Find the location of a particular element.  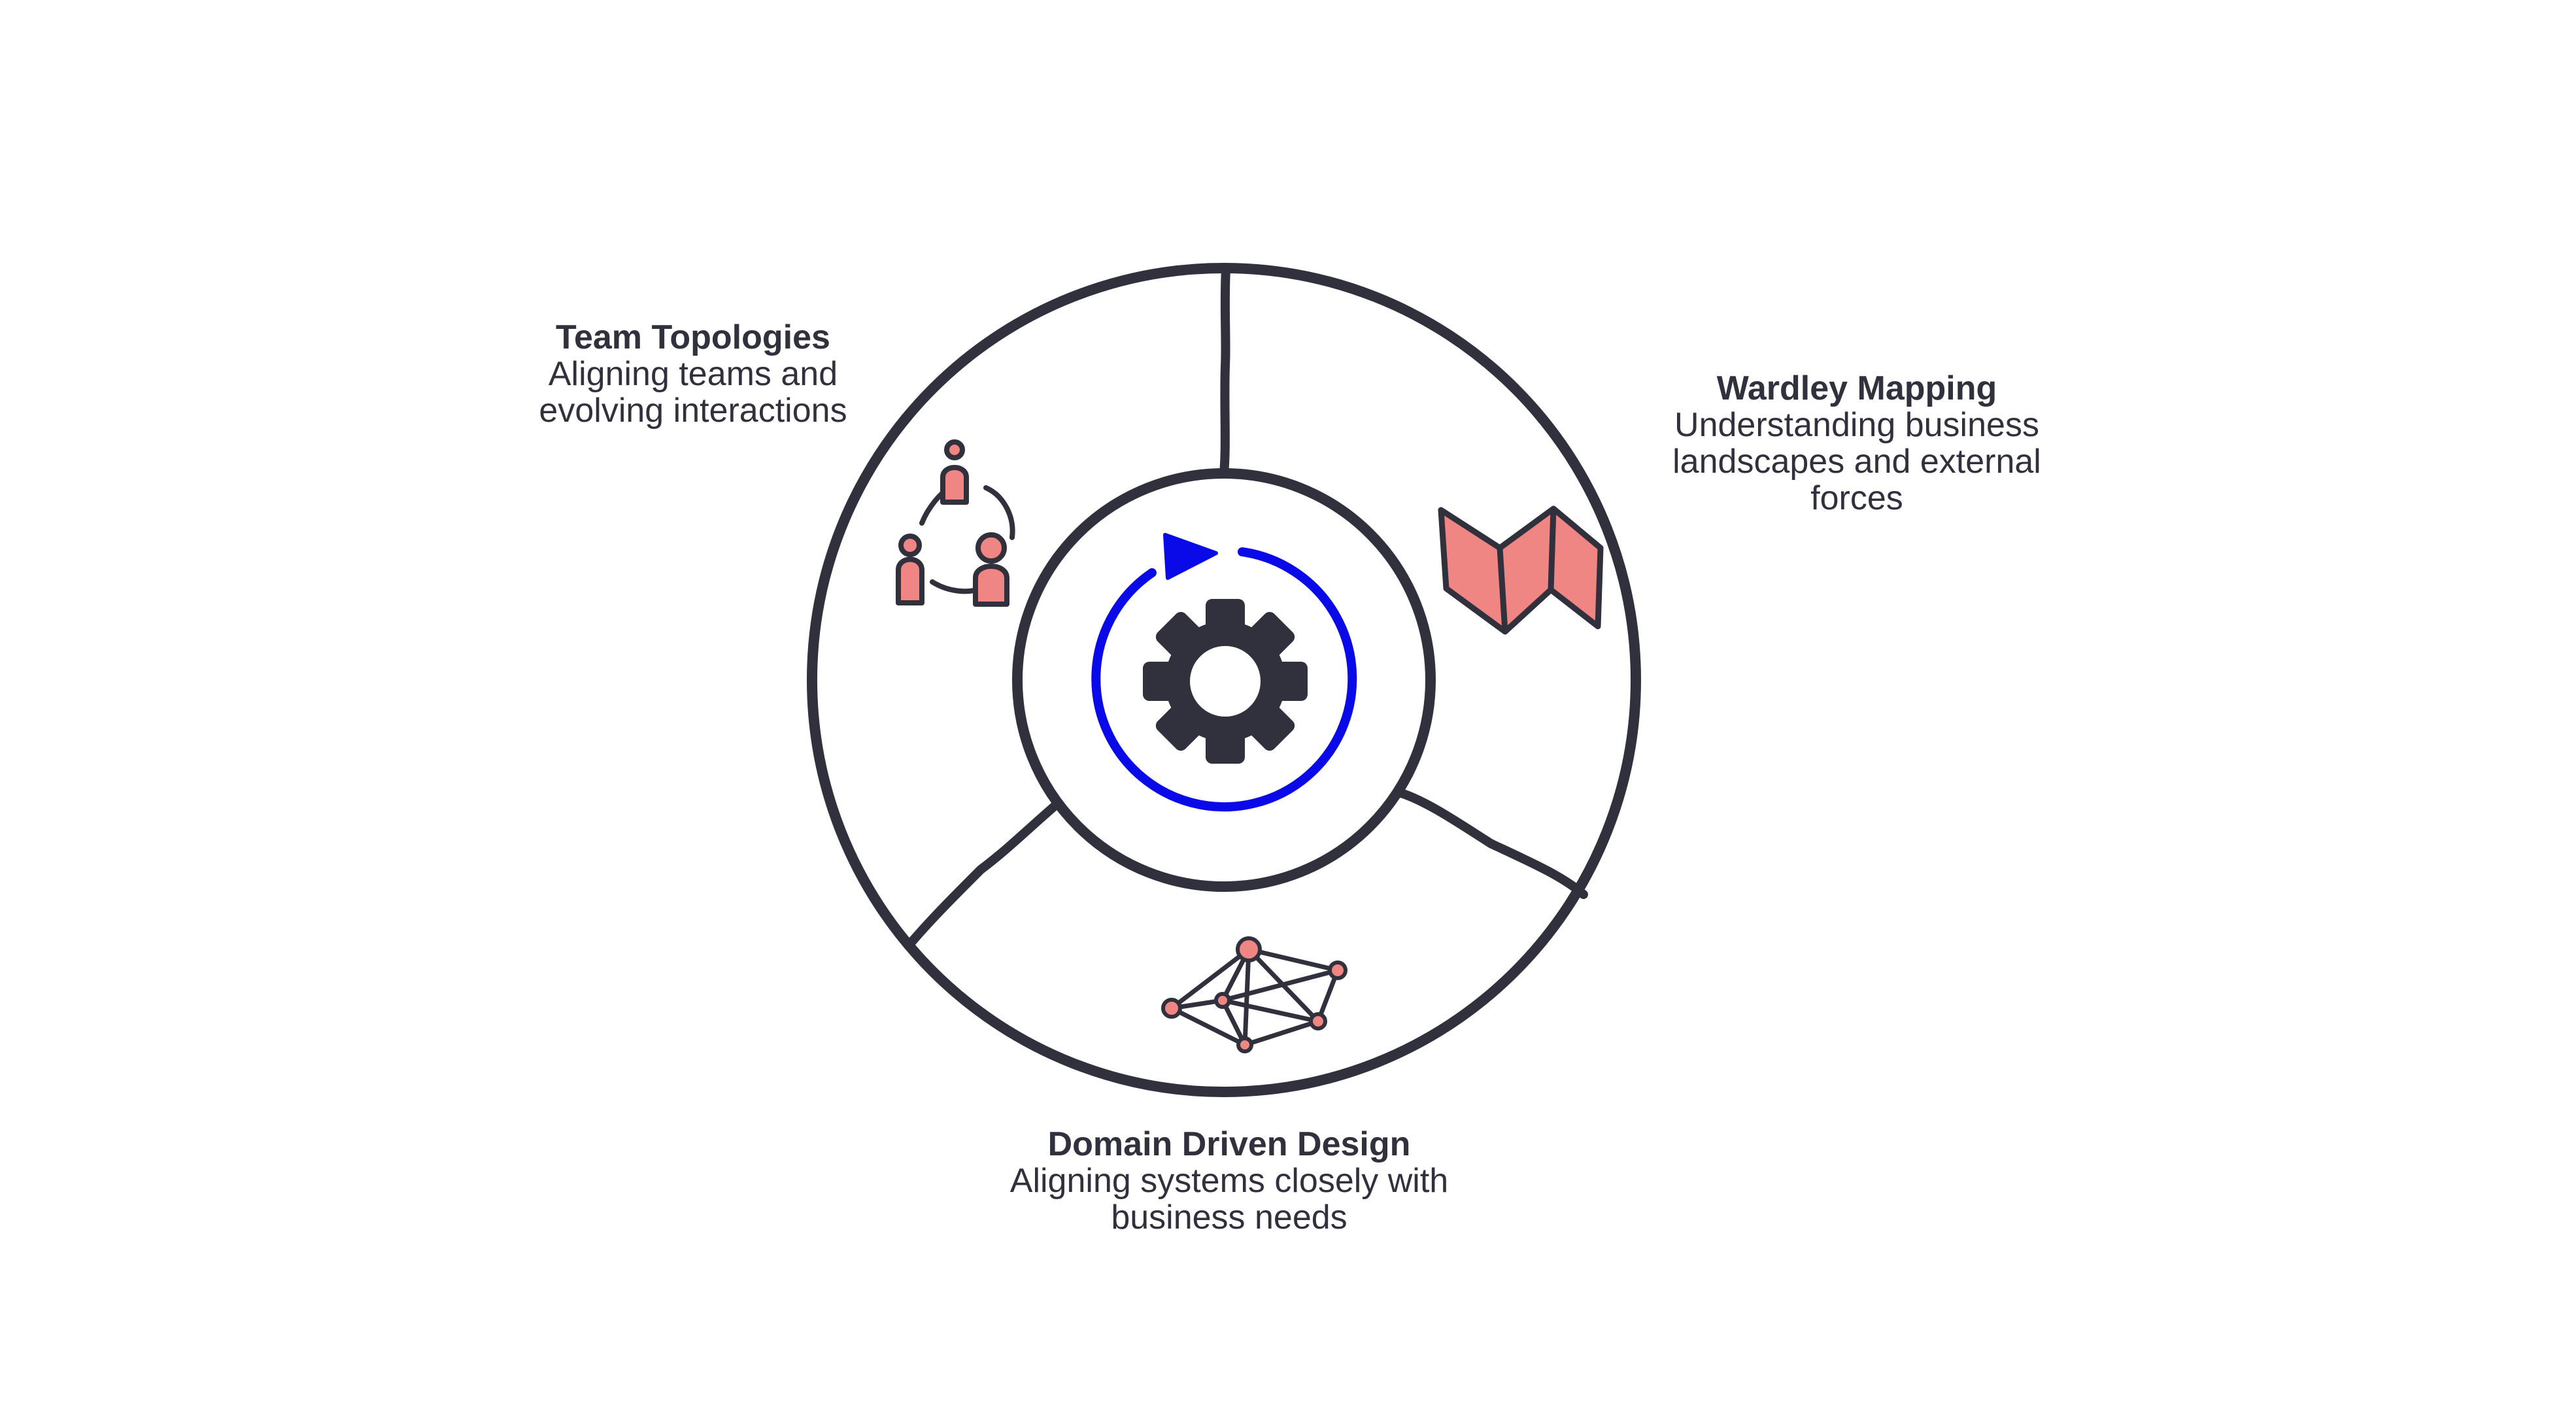

wardley-mapping-desc-line-3: forces is located at coordinates (1856, 498).